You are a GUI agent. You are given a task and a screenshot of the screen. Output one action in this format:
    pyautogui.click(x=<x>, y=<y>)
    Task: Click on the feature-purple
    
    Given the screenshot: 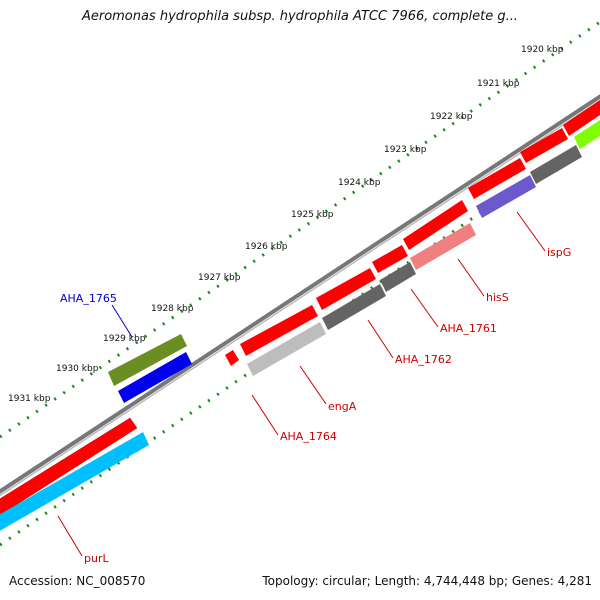 What is the action you would take?
    pyautogui.click(x=506, y=196)
    